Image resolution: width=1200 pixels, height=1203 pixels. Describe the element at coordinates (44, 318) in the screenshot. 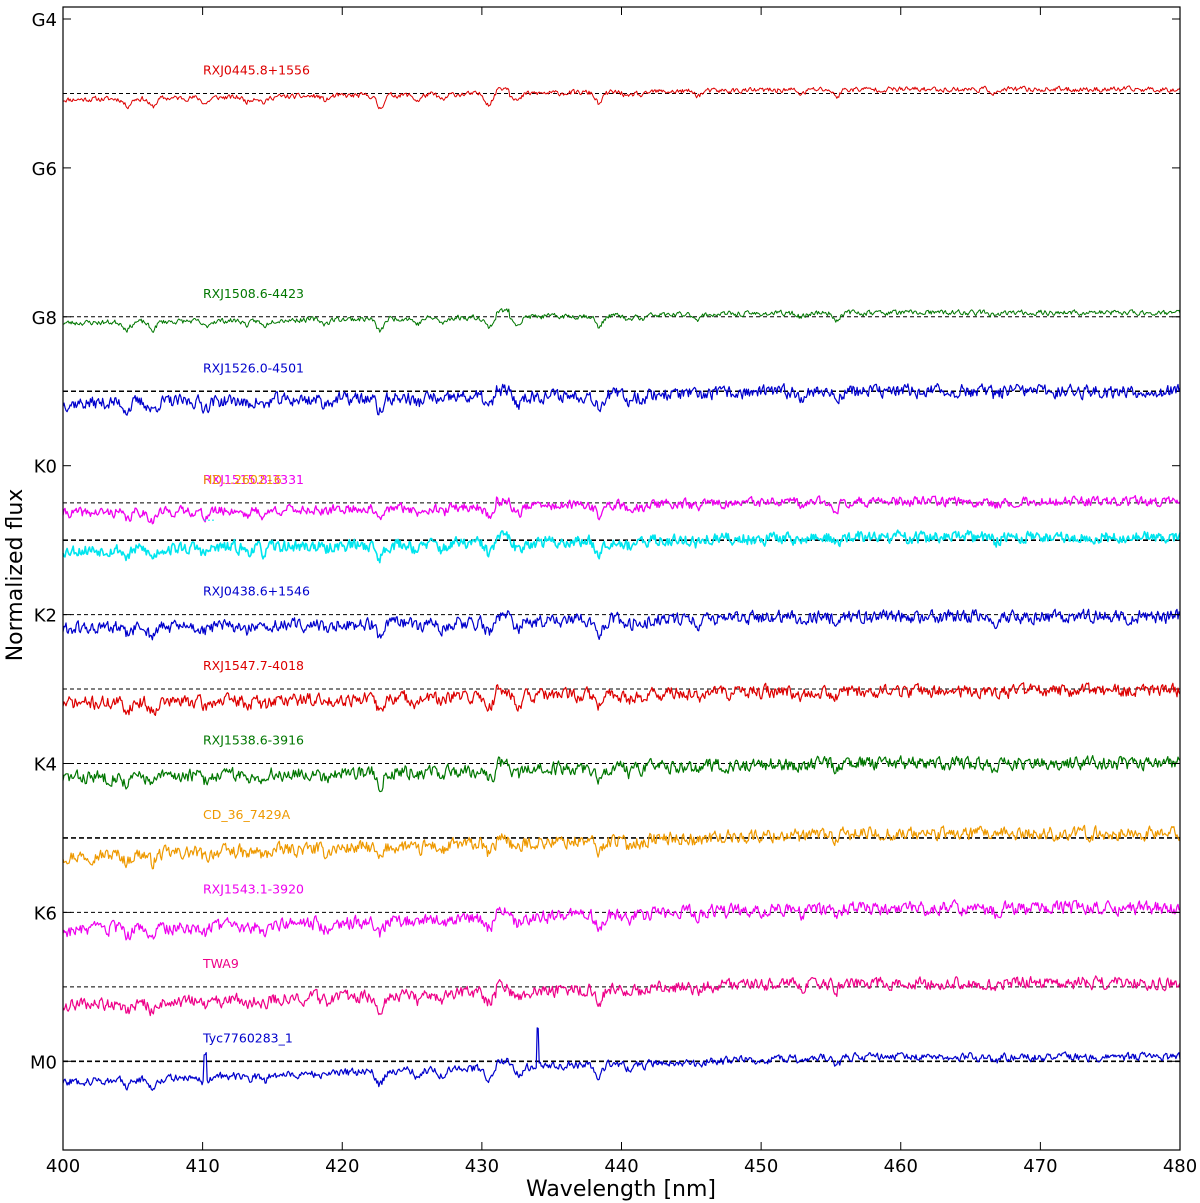

I see `y-tick-label: G8` at that location.